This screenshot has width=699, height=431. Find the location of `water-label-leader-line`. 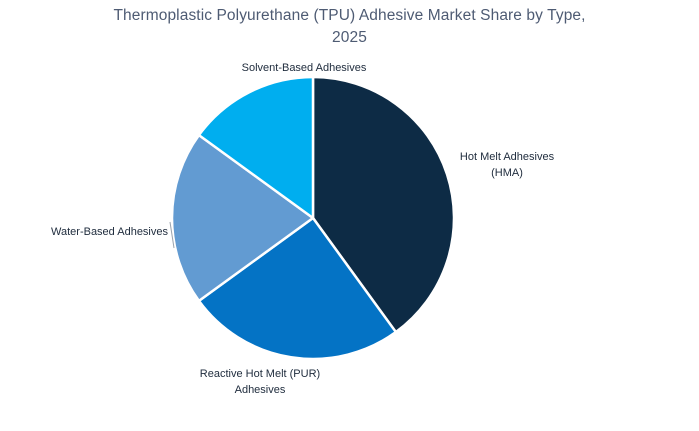

water-label-leader-line is located at coordinates (172, 235).